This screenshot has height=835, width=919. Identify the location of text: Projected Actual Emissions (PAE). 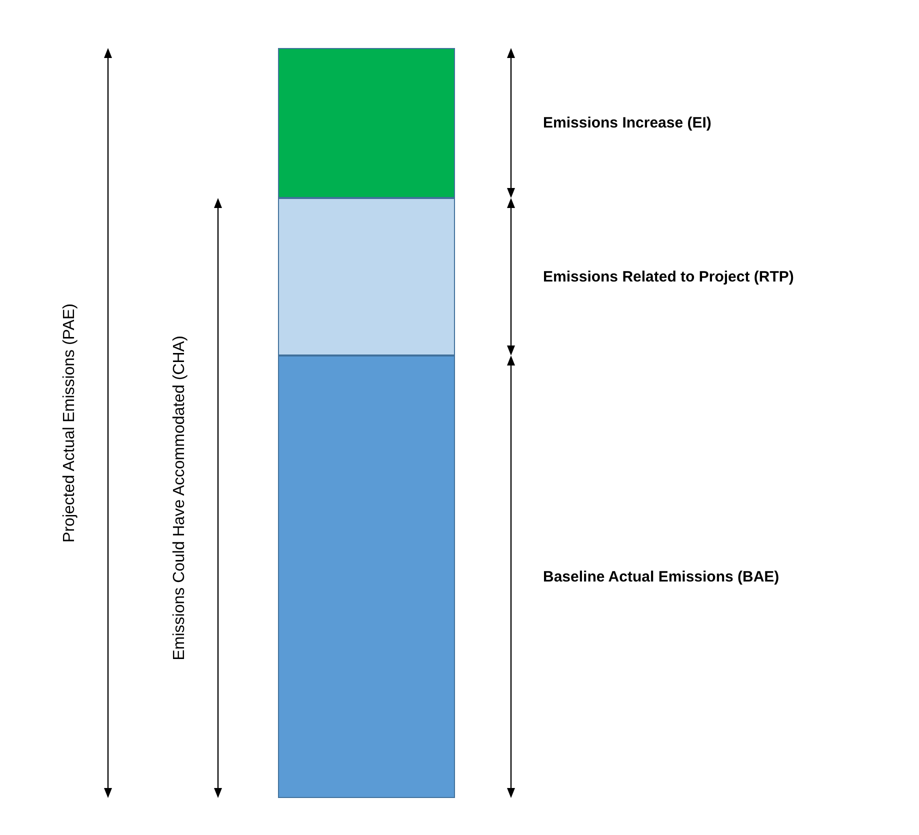
(69, 423).